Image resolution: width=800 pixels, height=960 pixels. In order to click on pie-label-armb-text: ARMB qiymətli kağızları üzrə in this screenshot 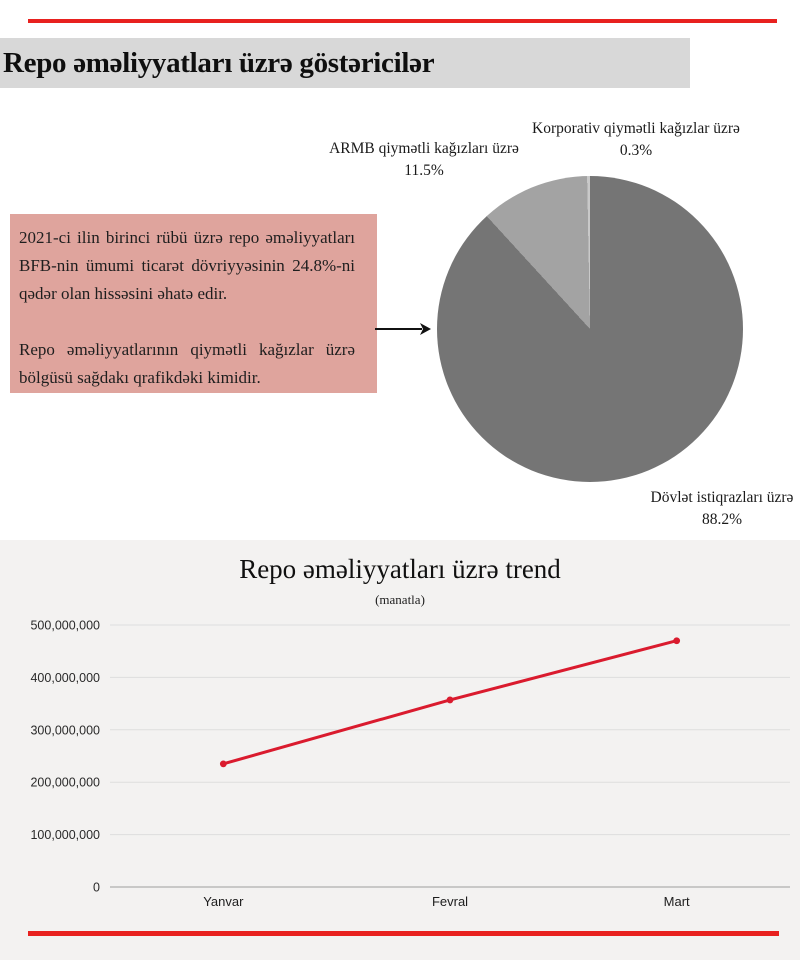, I will do `click(424, 148)`.